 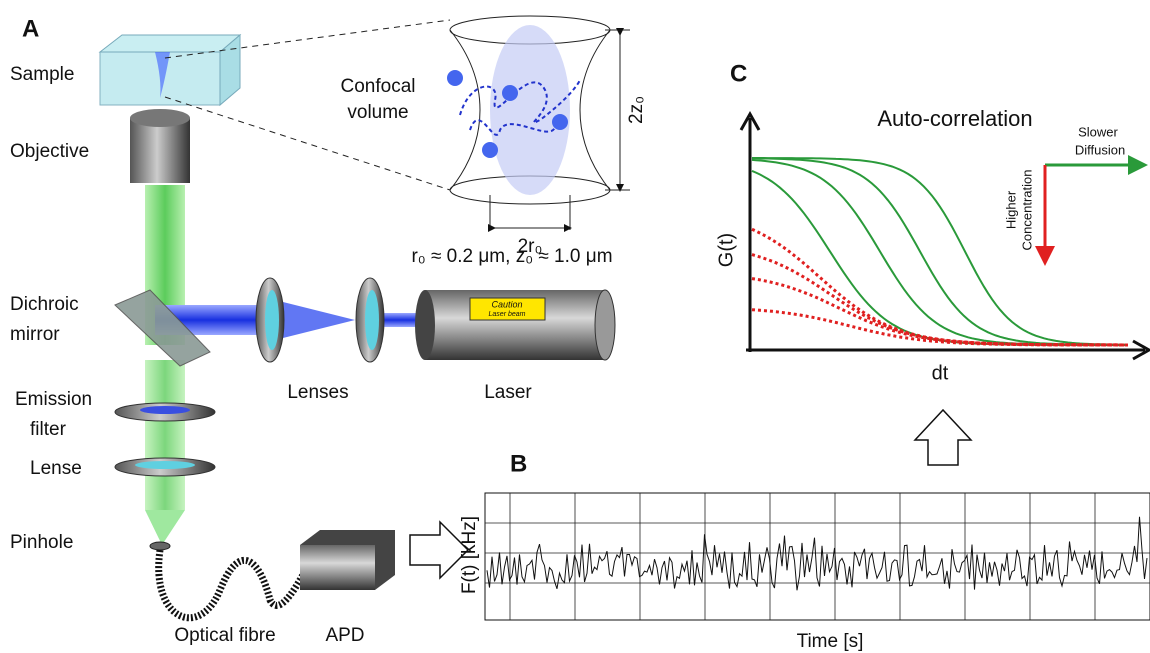 I want to click on label: APD, so click(x=344, y=635).